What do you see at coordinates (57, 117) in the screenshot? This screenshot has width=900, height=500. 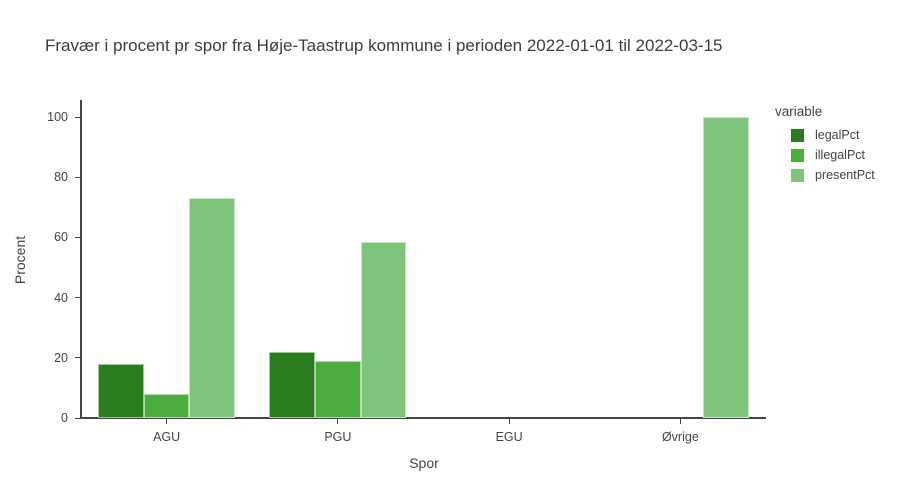 I see `y-tick-label: 100` at bounding box center [57, 117].